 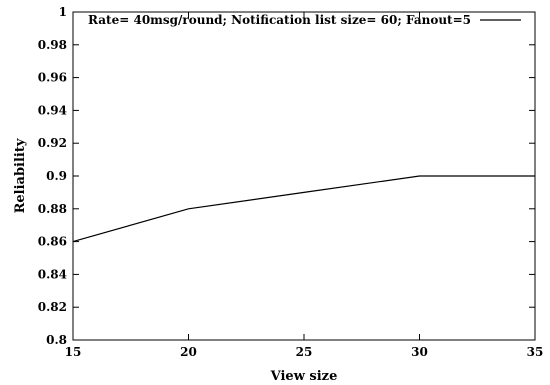 What do you see at coordinates (20, 175) in the screenshot?
I see `y-axis-label: Reliability` at bounding box center [20, 175].